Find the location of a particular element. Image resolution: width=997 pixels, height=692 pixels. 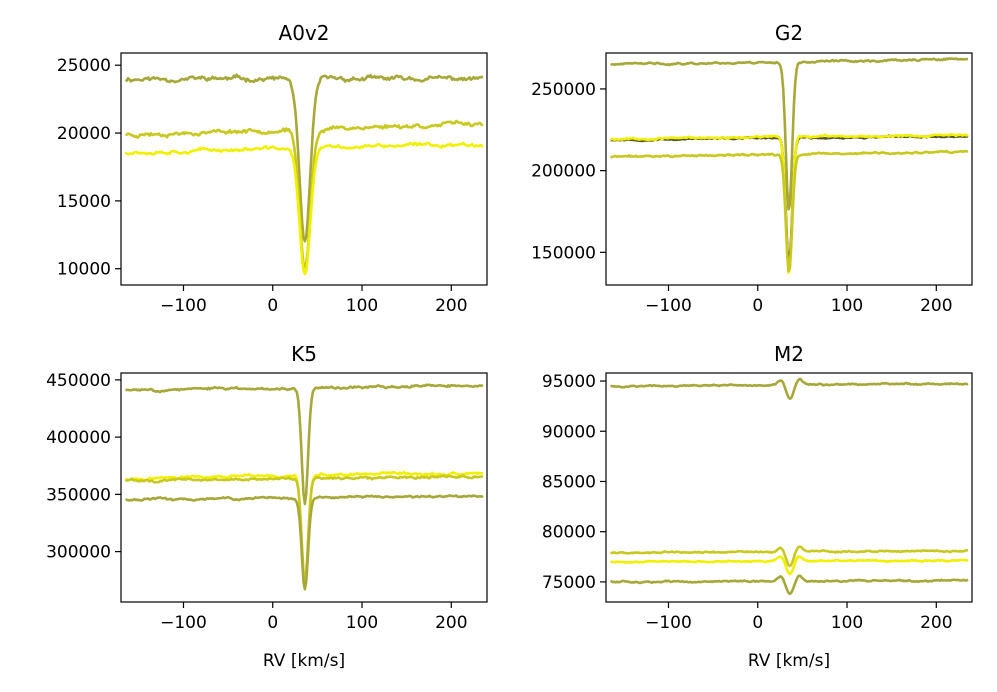

y-tick-label: 95000 is located at coordinates (569, 382).